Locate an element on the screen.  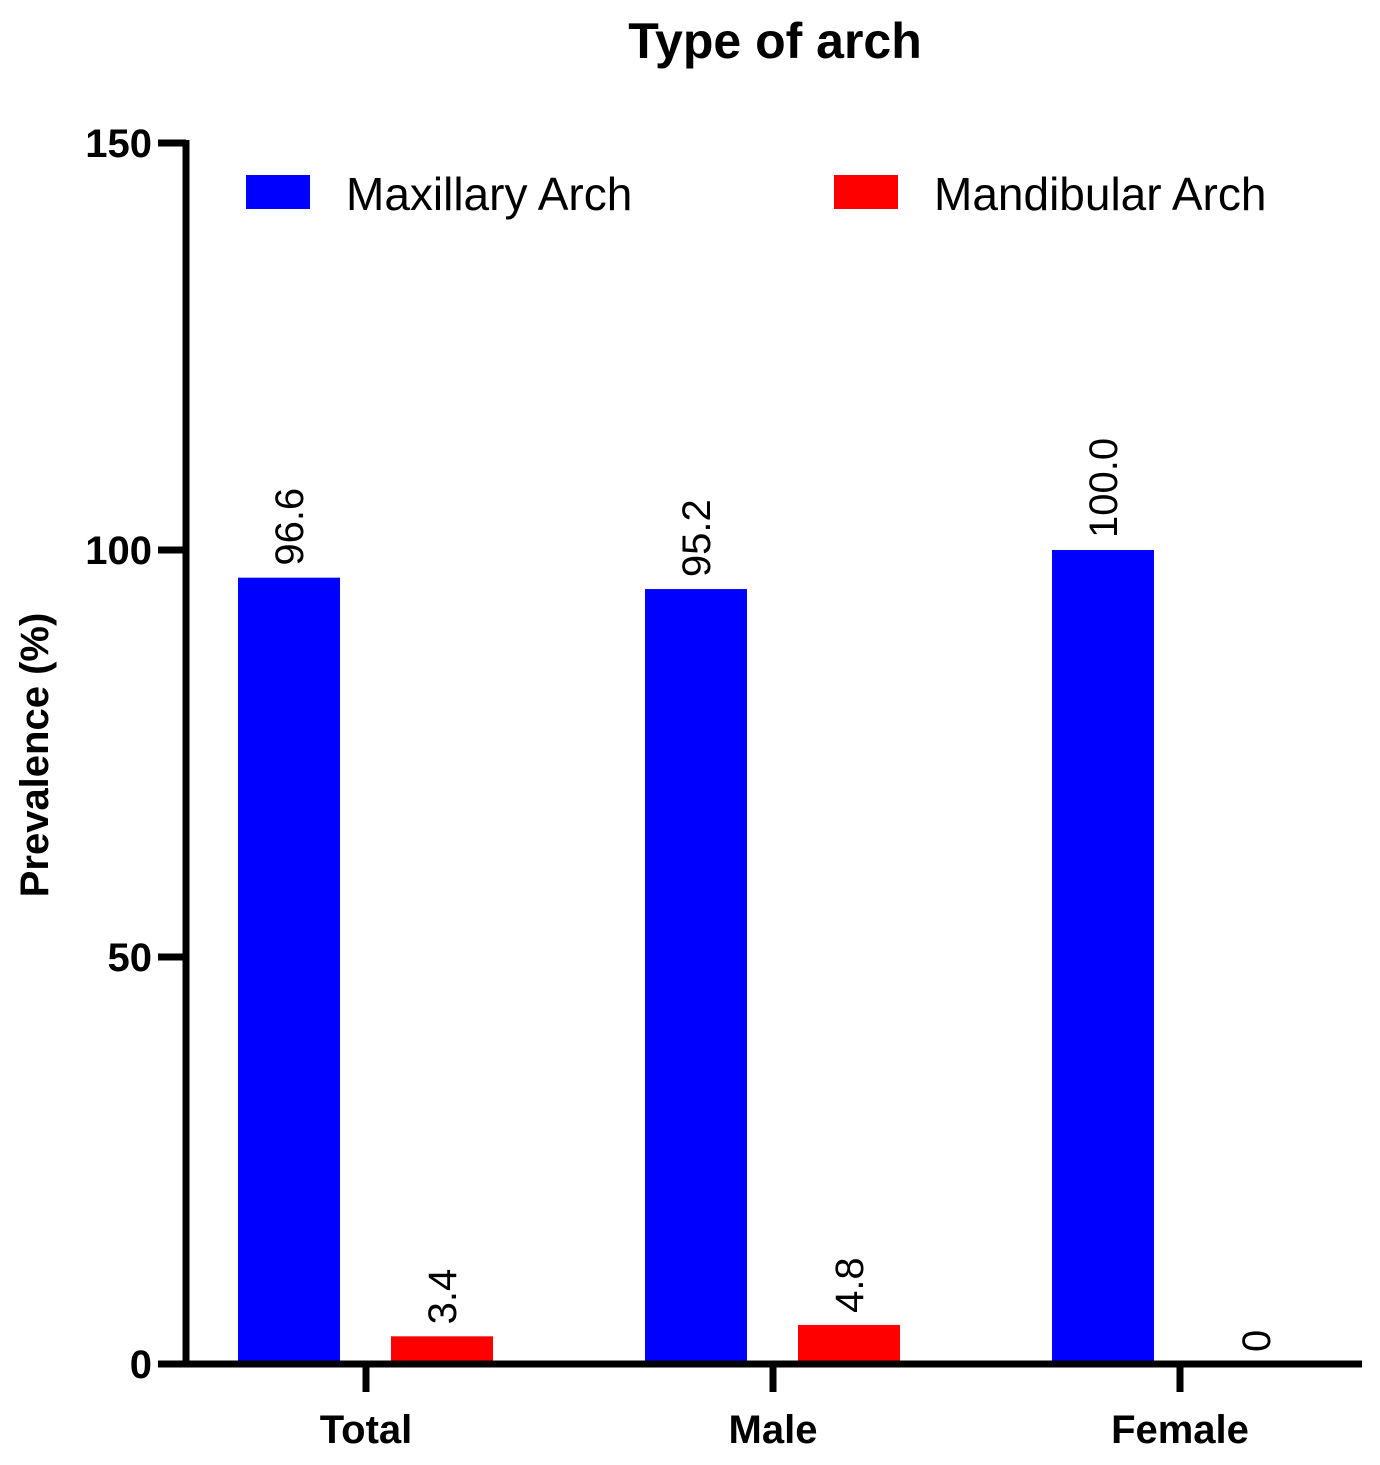
y-axis-title: Prevalence (%) is located at coordinates (35, 755).